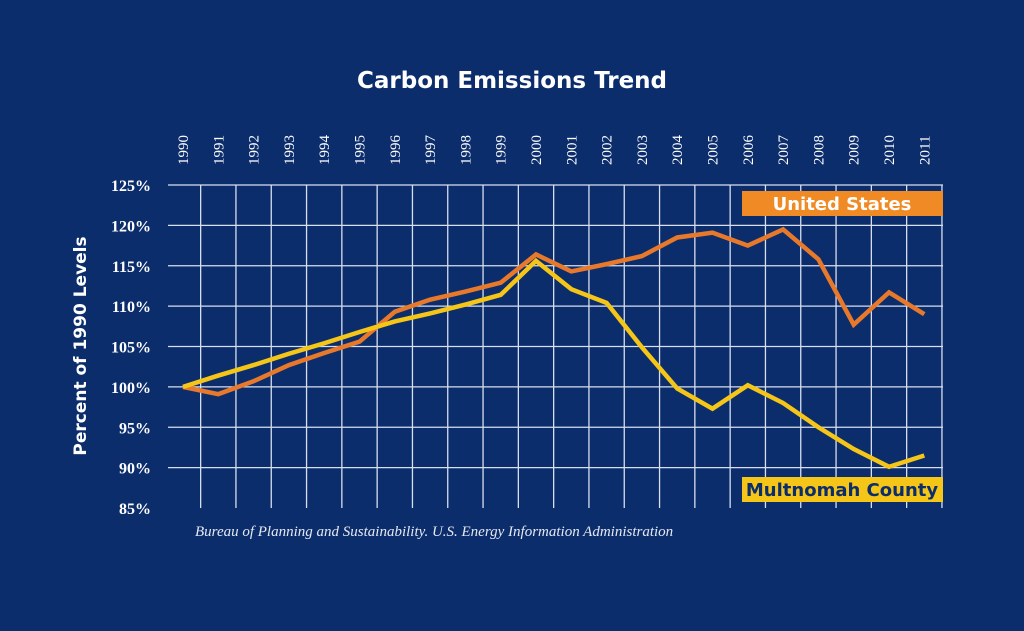  I want to click on y-tick-label: 120%, so click(131, 226).